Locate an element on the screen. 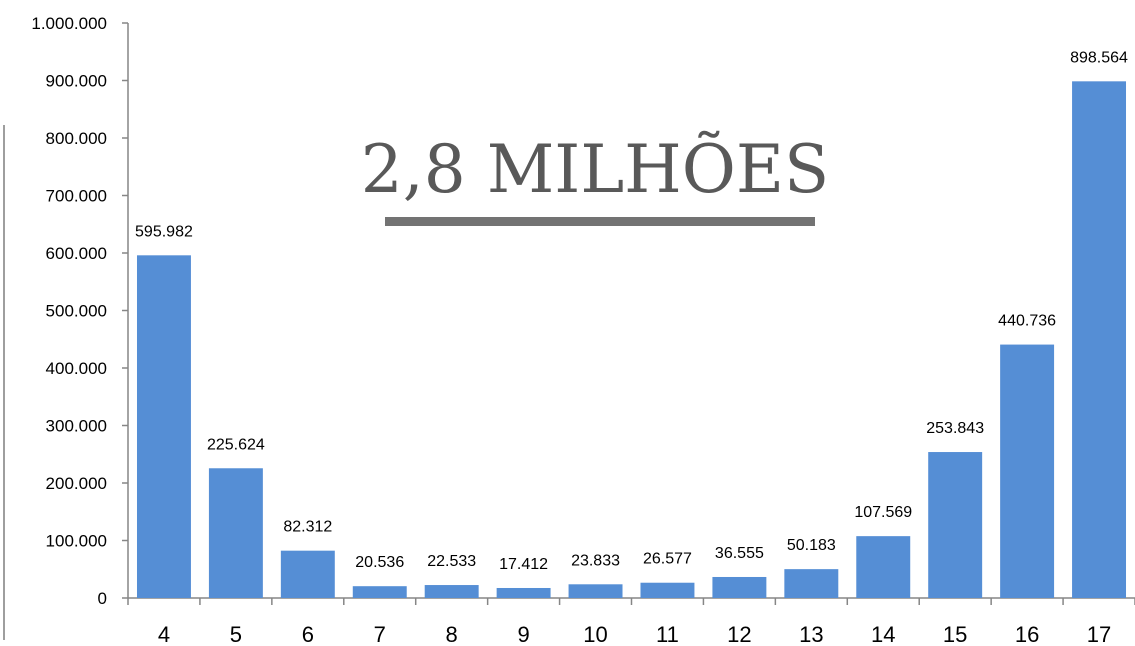  data-label-11: 26.577 is located at coordinates (667, 559).